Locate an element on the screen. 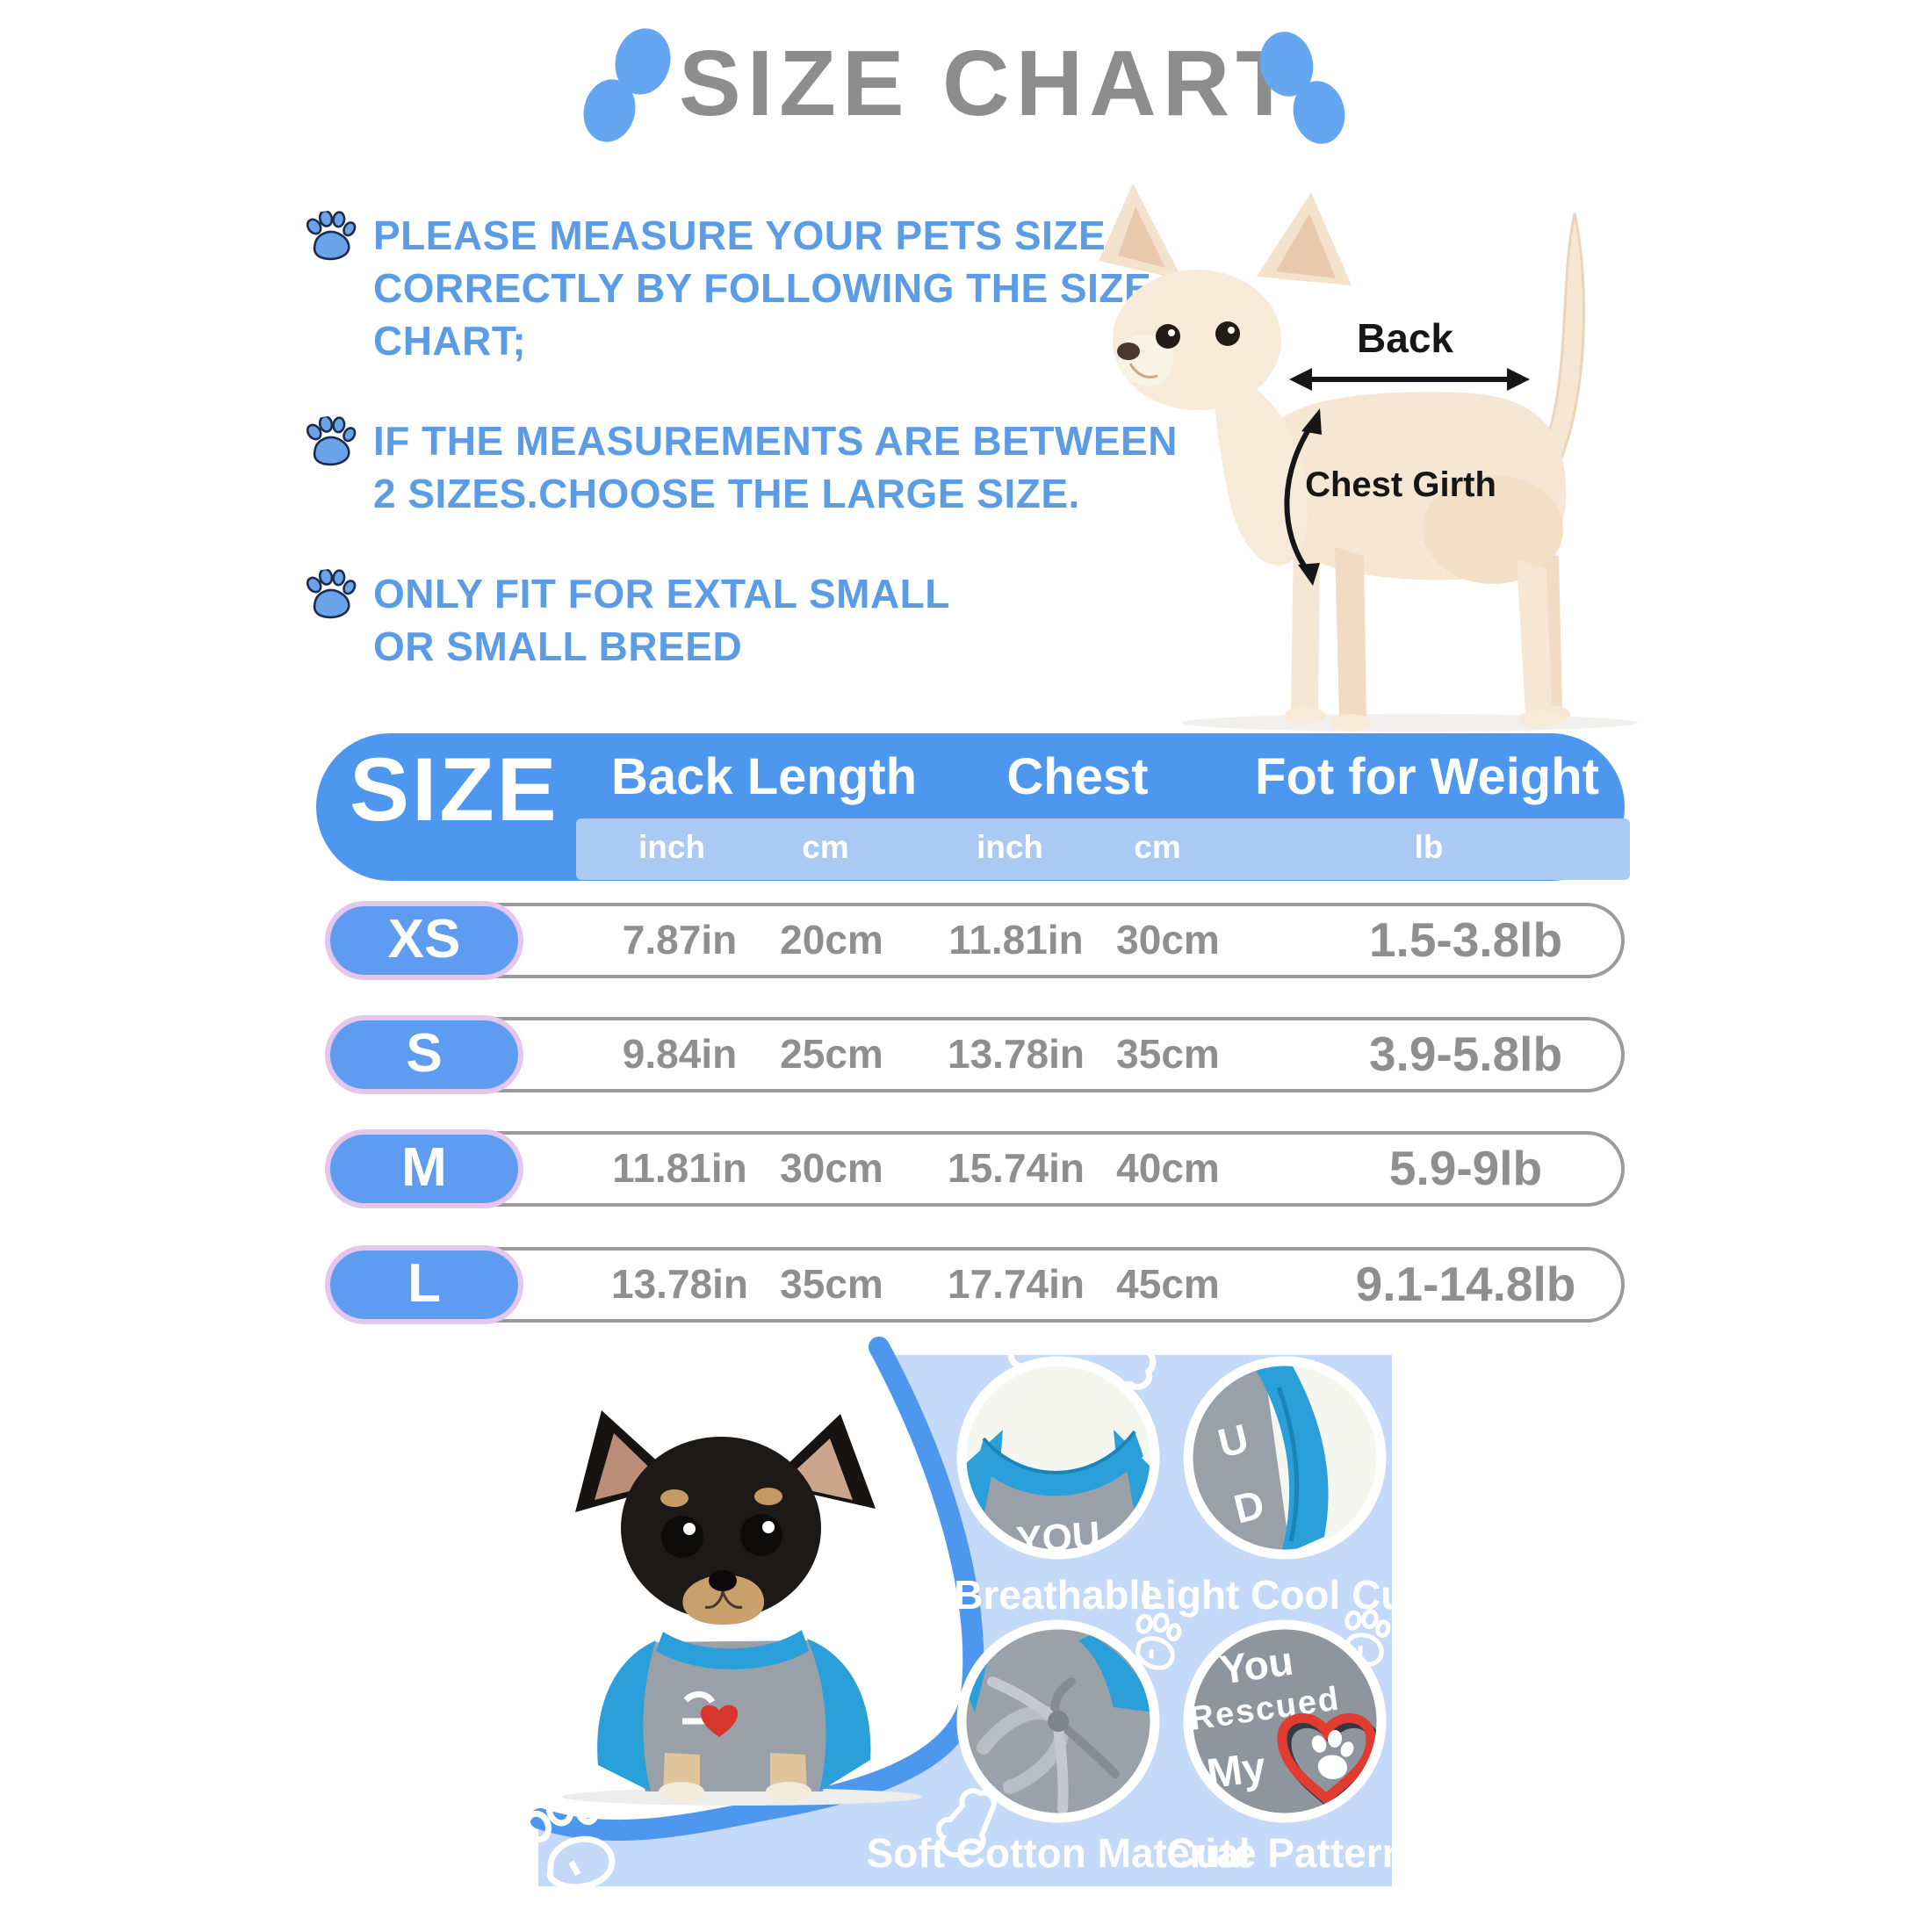  chest-cm-cell: 45cm is located at coordinates (1168, 1284).